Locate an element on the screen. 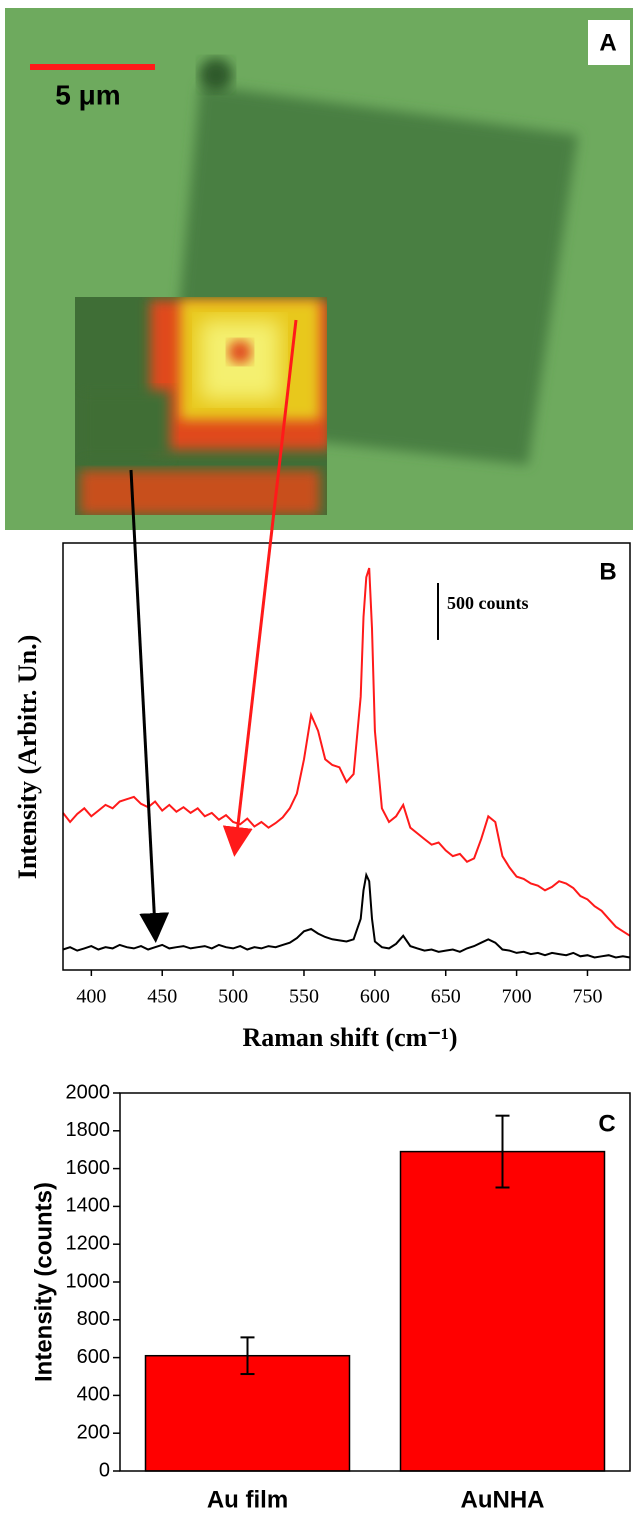 Image resolution: width=633 pixels, height=1514 pixels. y-tick-label: 400 is located at coordinates (93, 1395).